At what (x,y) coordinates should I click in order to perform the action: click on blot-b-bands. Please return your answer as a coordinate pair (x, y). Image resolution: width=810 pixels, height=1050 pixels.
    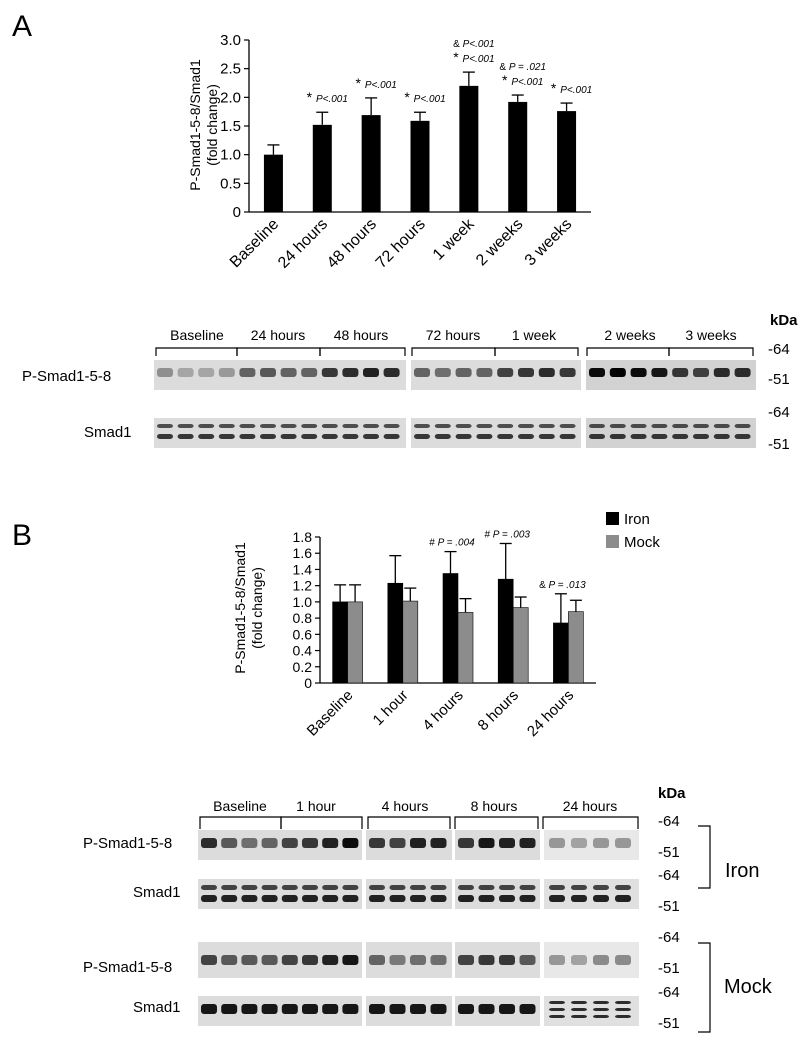
    Looking at the image, I should click on (416, 928).